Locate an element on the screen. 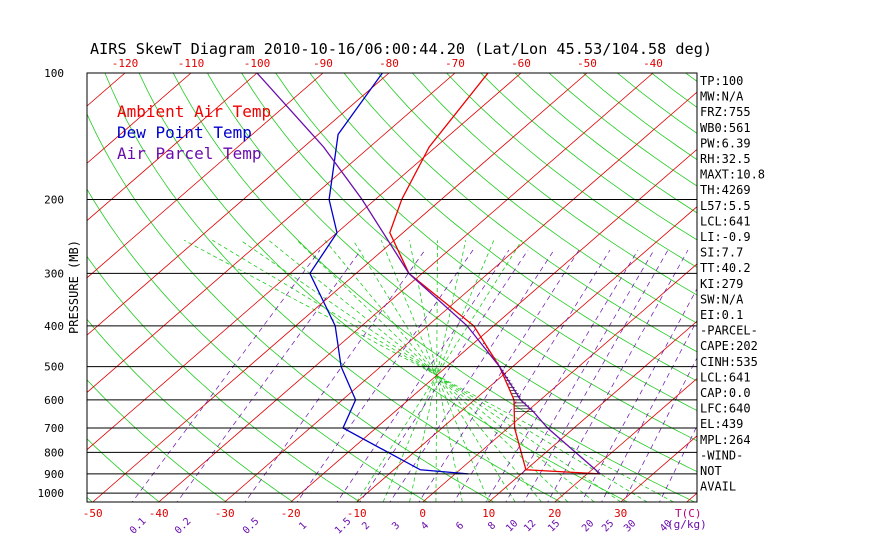 The image size is (870, 560). stat-item: TT:40.2 is located at coordinates (725, 268).